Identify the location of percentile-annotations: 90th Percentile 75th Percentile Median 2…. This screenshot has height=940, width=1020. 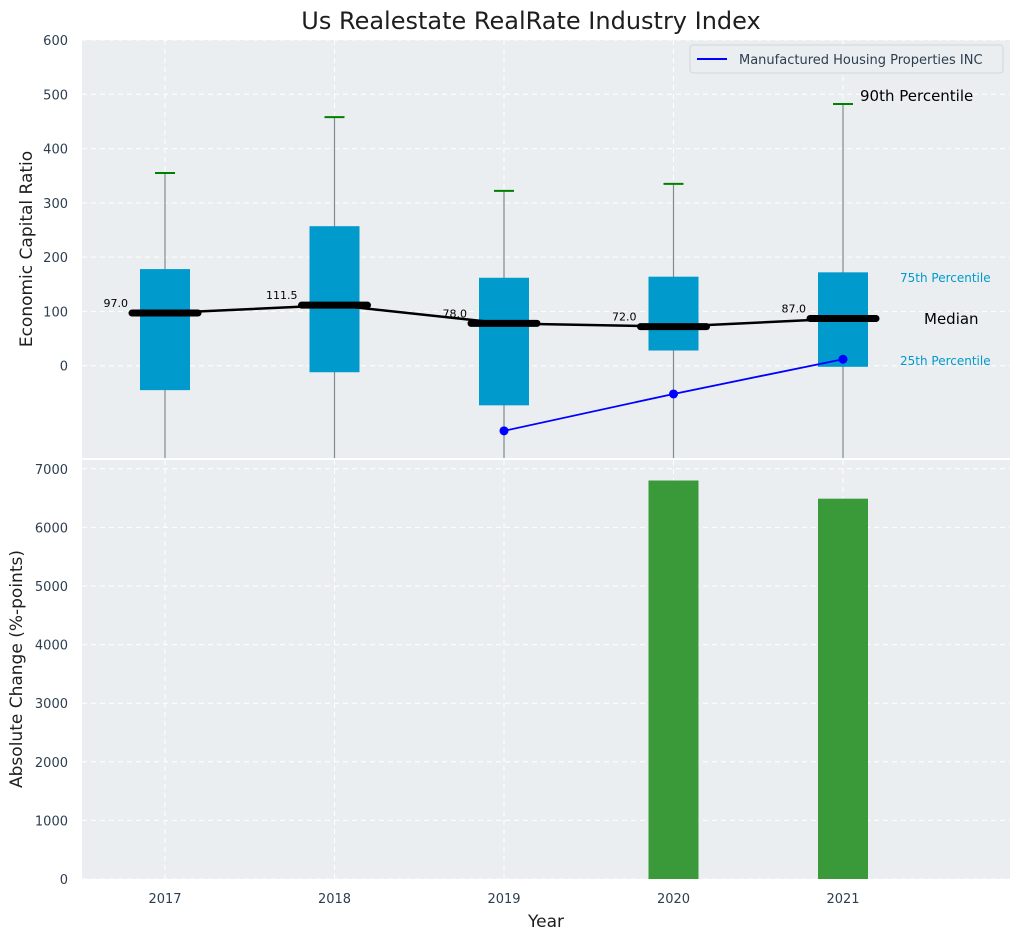
(925, 227).